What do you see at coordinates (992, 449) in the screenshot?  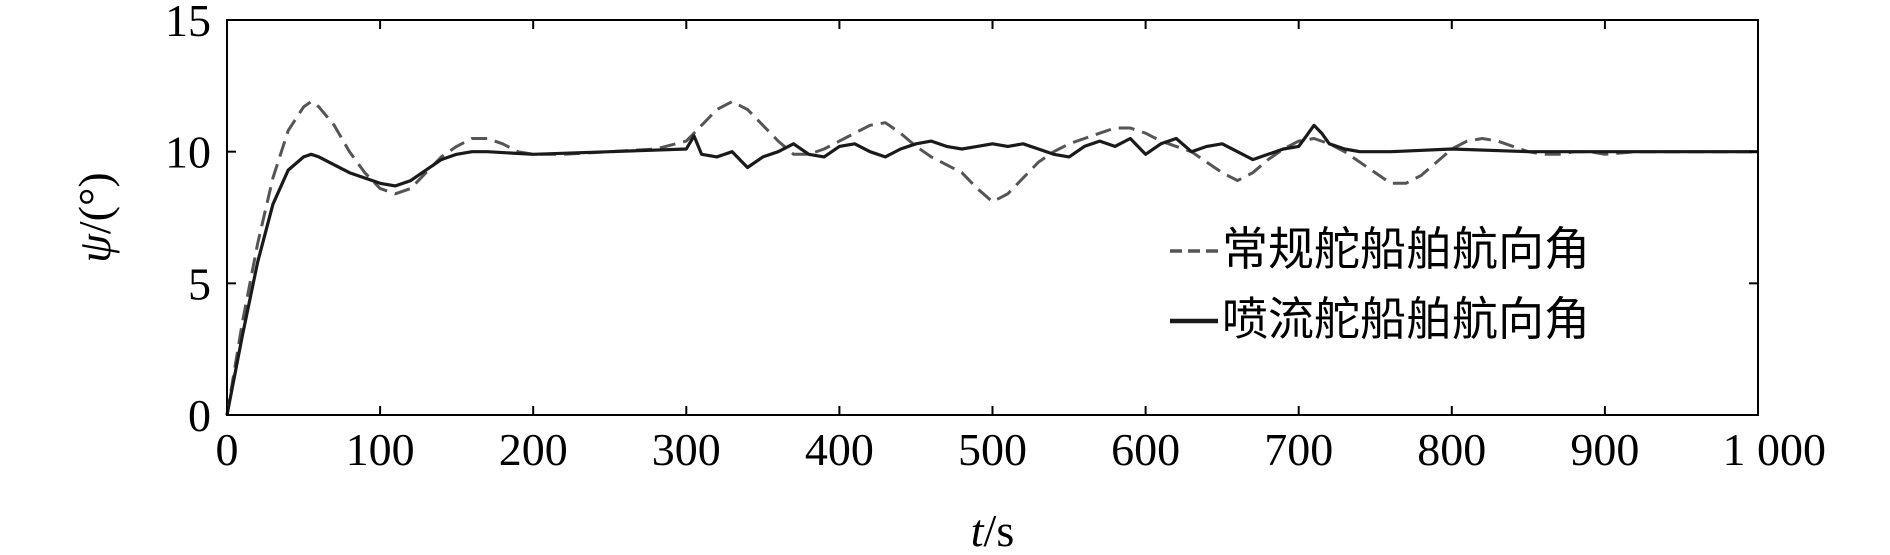 I see `x-tick-label: 500` at bounding box center [992, 449].